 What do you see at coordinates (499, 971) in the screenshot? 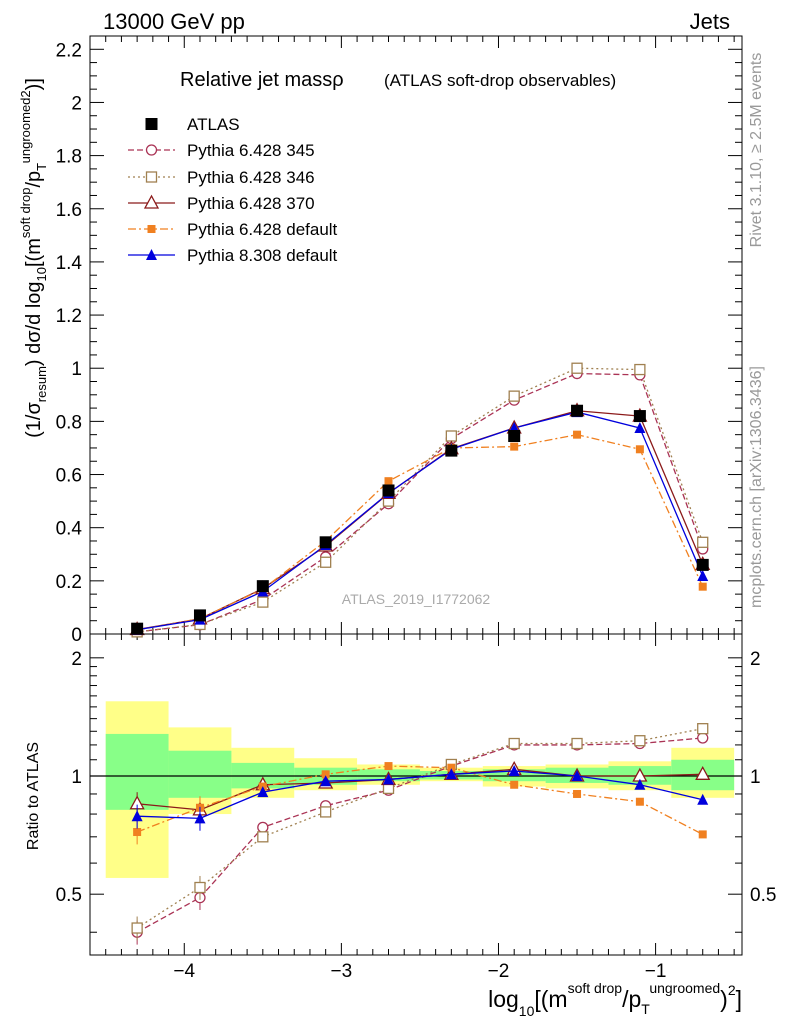
I see `x-tick-label: −2` at bounding box center [499, 971].